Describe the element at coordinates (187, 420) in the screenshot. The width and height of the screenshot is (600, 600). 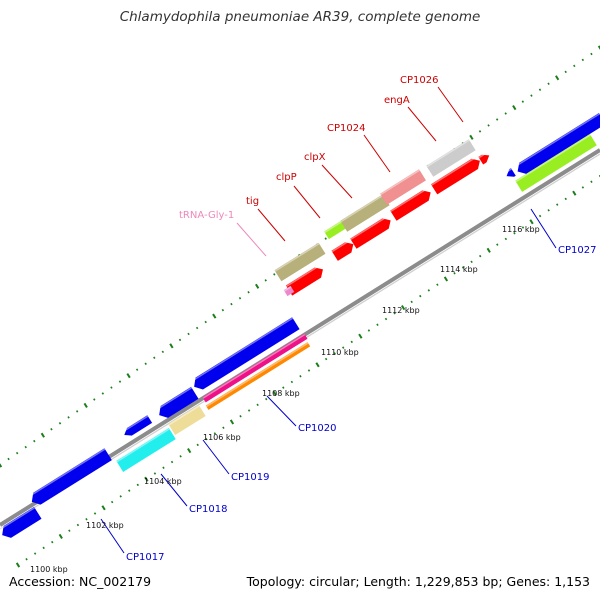
I see `feature-cp1019-khaki-shape` at that location.